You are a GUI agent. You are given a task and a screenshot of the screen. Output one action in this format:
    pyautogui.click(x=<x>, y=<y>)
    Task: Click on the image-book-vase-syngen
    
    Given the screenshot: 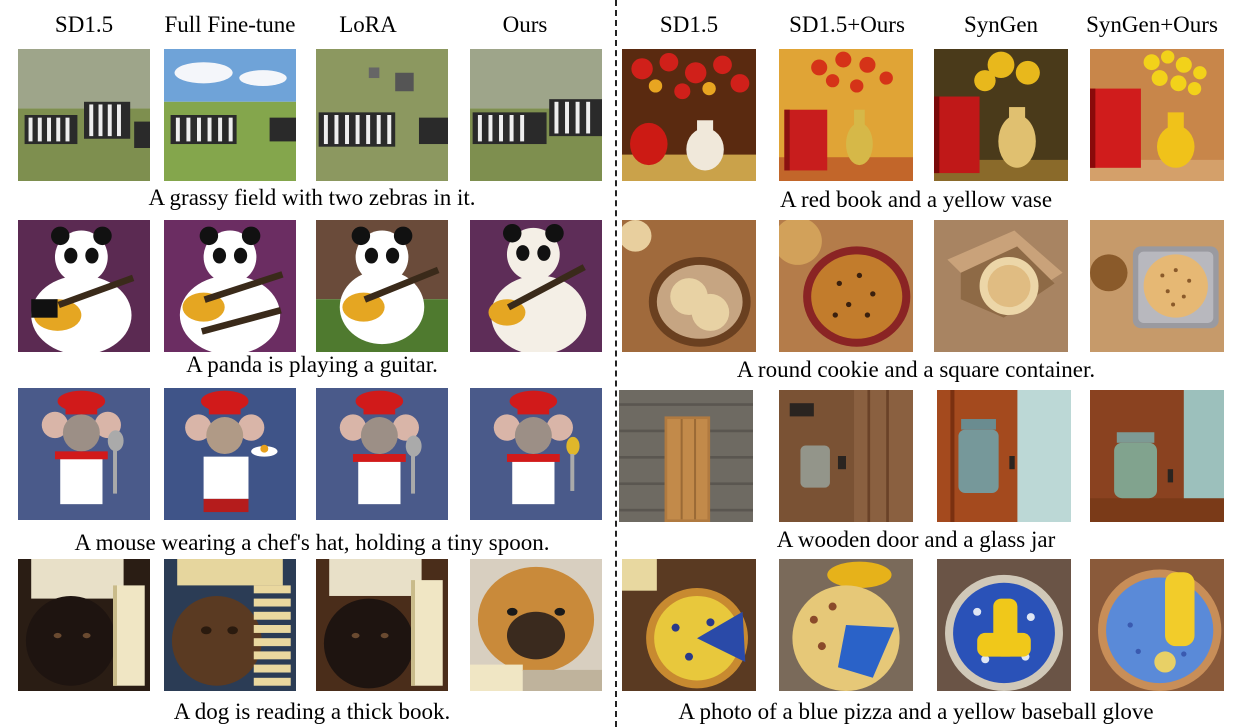 What is the action you would take?
    pyautogui.click(x=1001, y=115)
    